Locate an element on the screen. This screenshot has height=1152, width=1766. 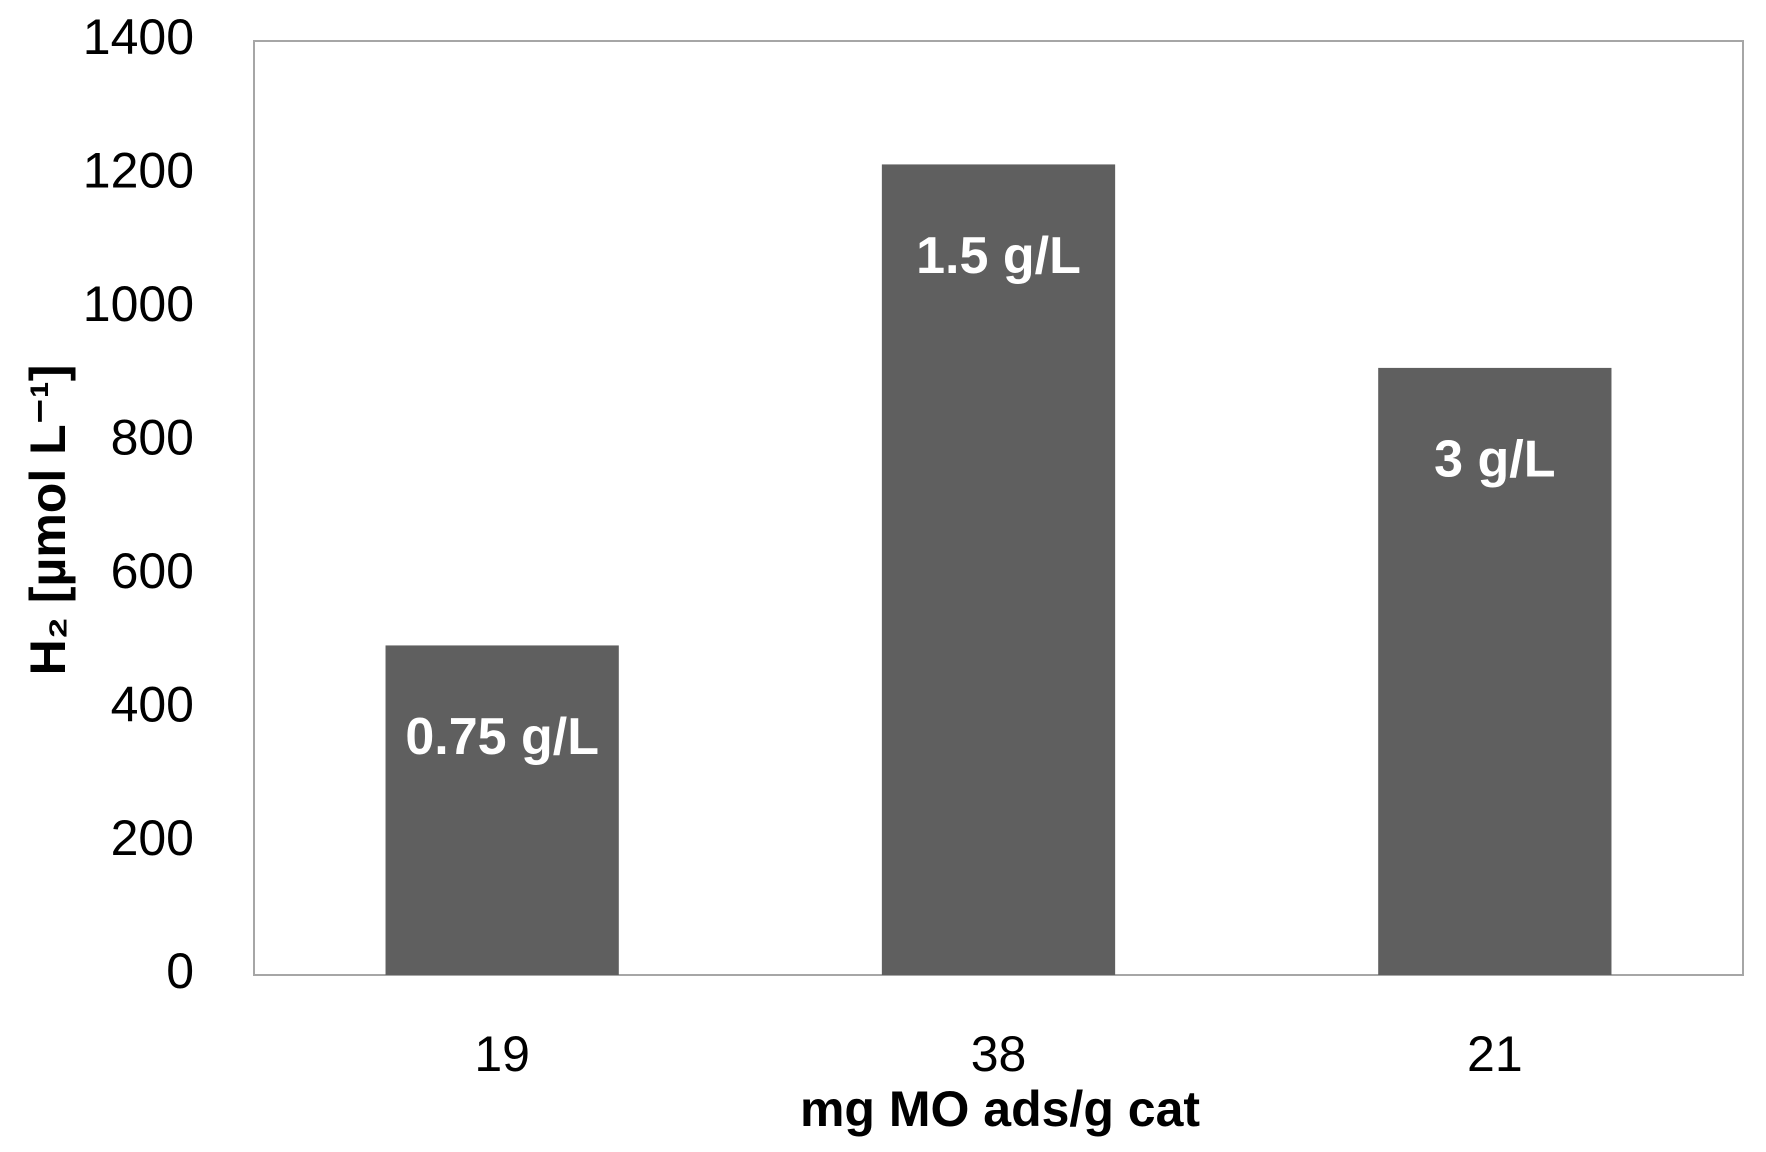
x-axis-title: mg MO ads/g cat is located at coordinates (1000, 1109).